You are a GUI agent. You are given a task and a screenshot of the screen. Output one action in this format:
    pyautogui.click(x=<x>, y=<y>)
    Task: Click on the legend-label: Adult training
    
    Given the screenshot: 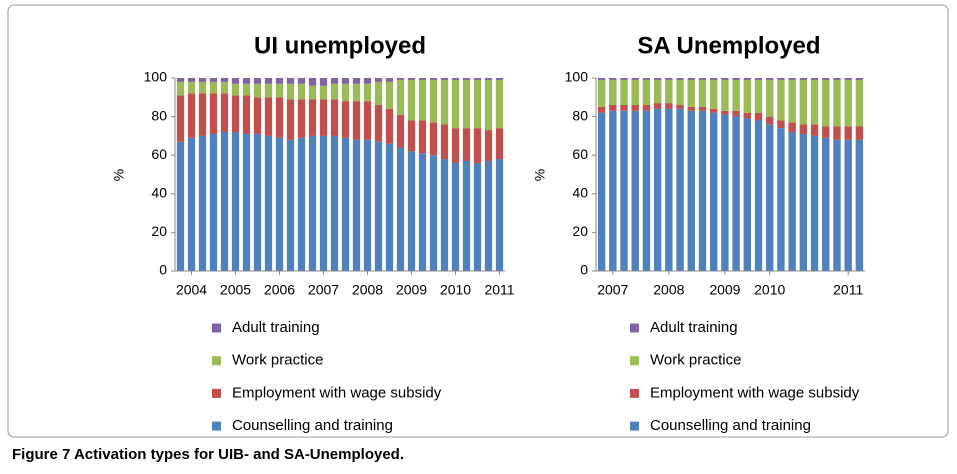 What is the action you would take?
    pyautogui.click(x=694, y=327)
    